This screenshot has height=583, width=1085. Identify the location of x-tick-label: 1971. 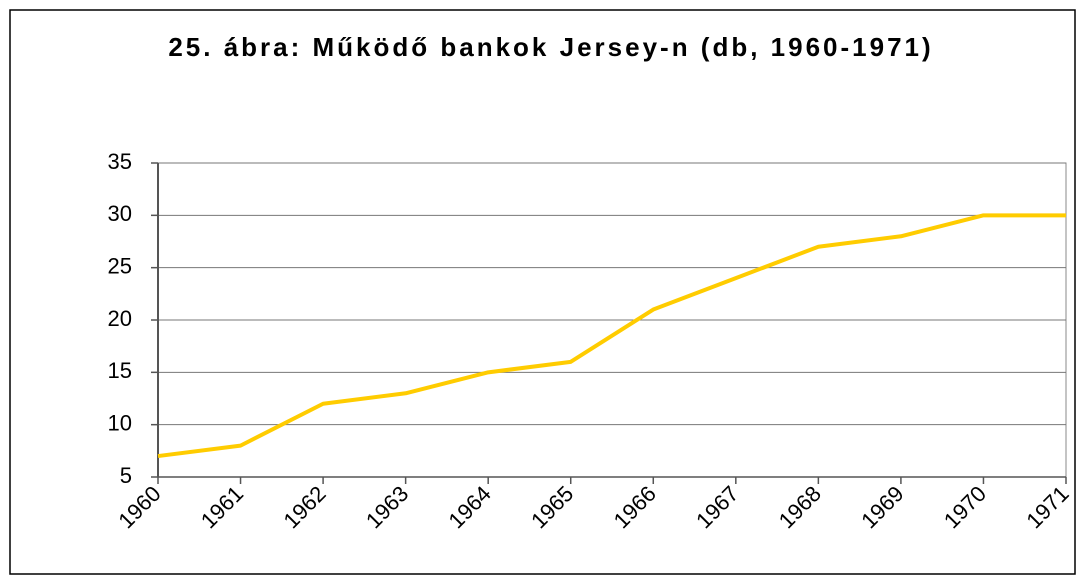
(1047, 507).